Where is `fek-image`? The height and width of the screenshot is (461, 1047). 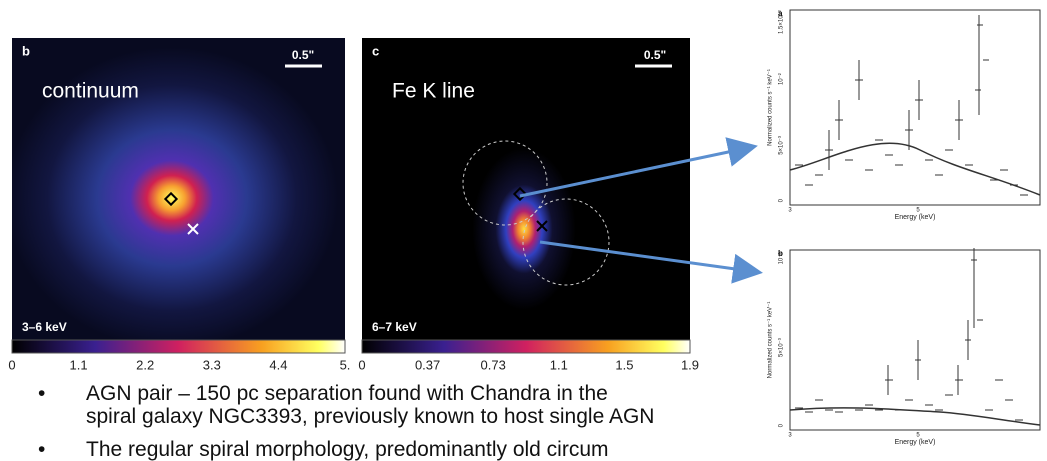 fek-image is located at coordinates (527, 220).